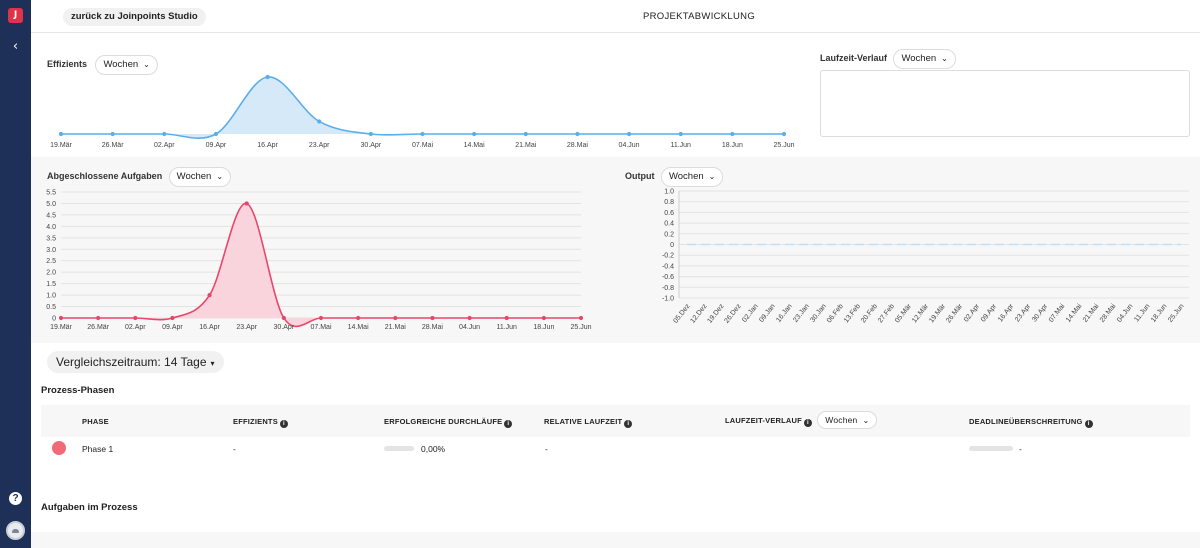 Image resolution: width=1200 pixels, height=548 pixels. What do you see at coordinates (546, 449) in the screenshot?
I see `phase-relative-runtime: -` at bounding box center [546, 449].